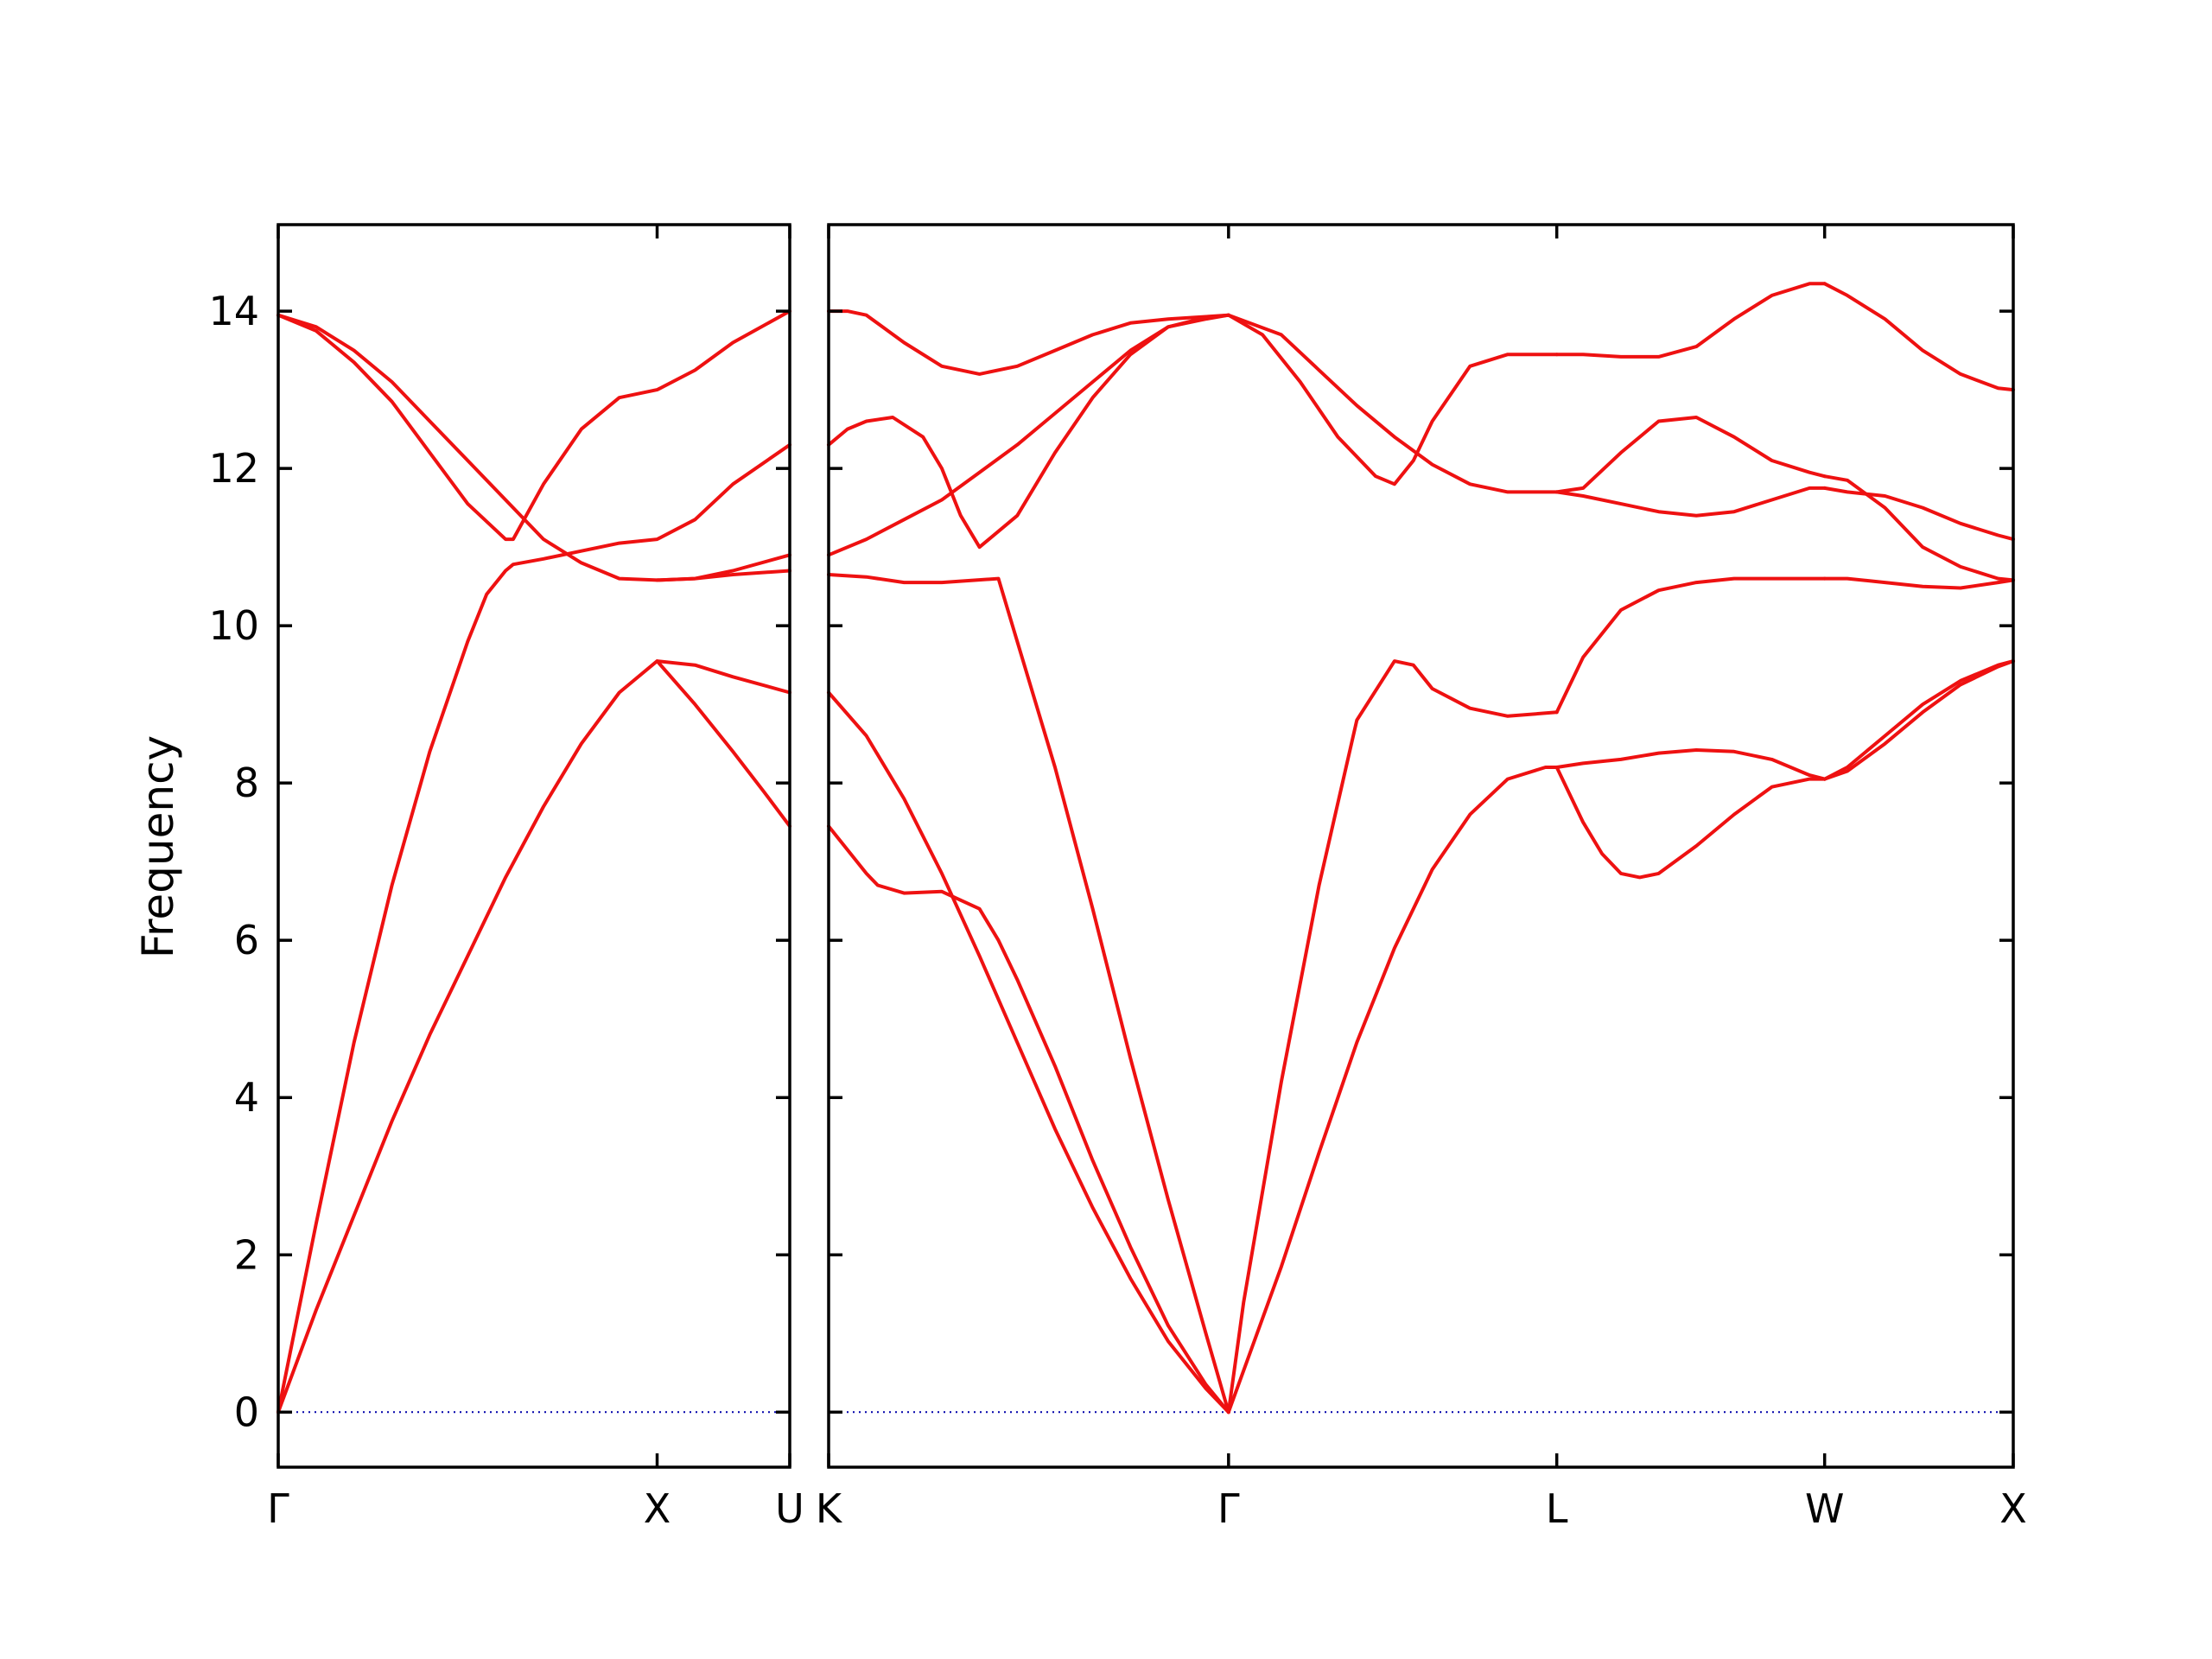 This screenshot has width=2212, height=1659. What do you see at coordinates (233, 468) in the screenshot?
I see `y-tick-label: 12` at bounding box center [233, 468].